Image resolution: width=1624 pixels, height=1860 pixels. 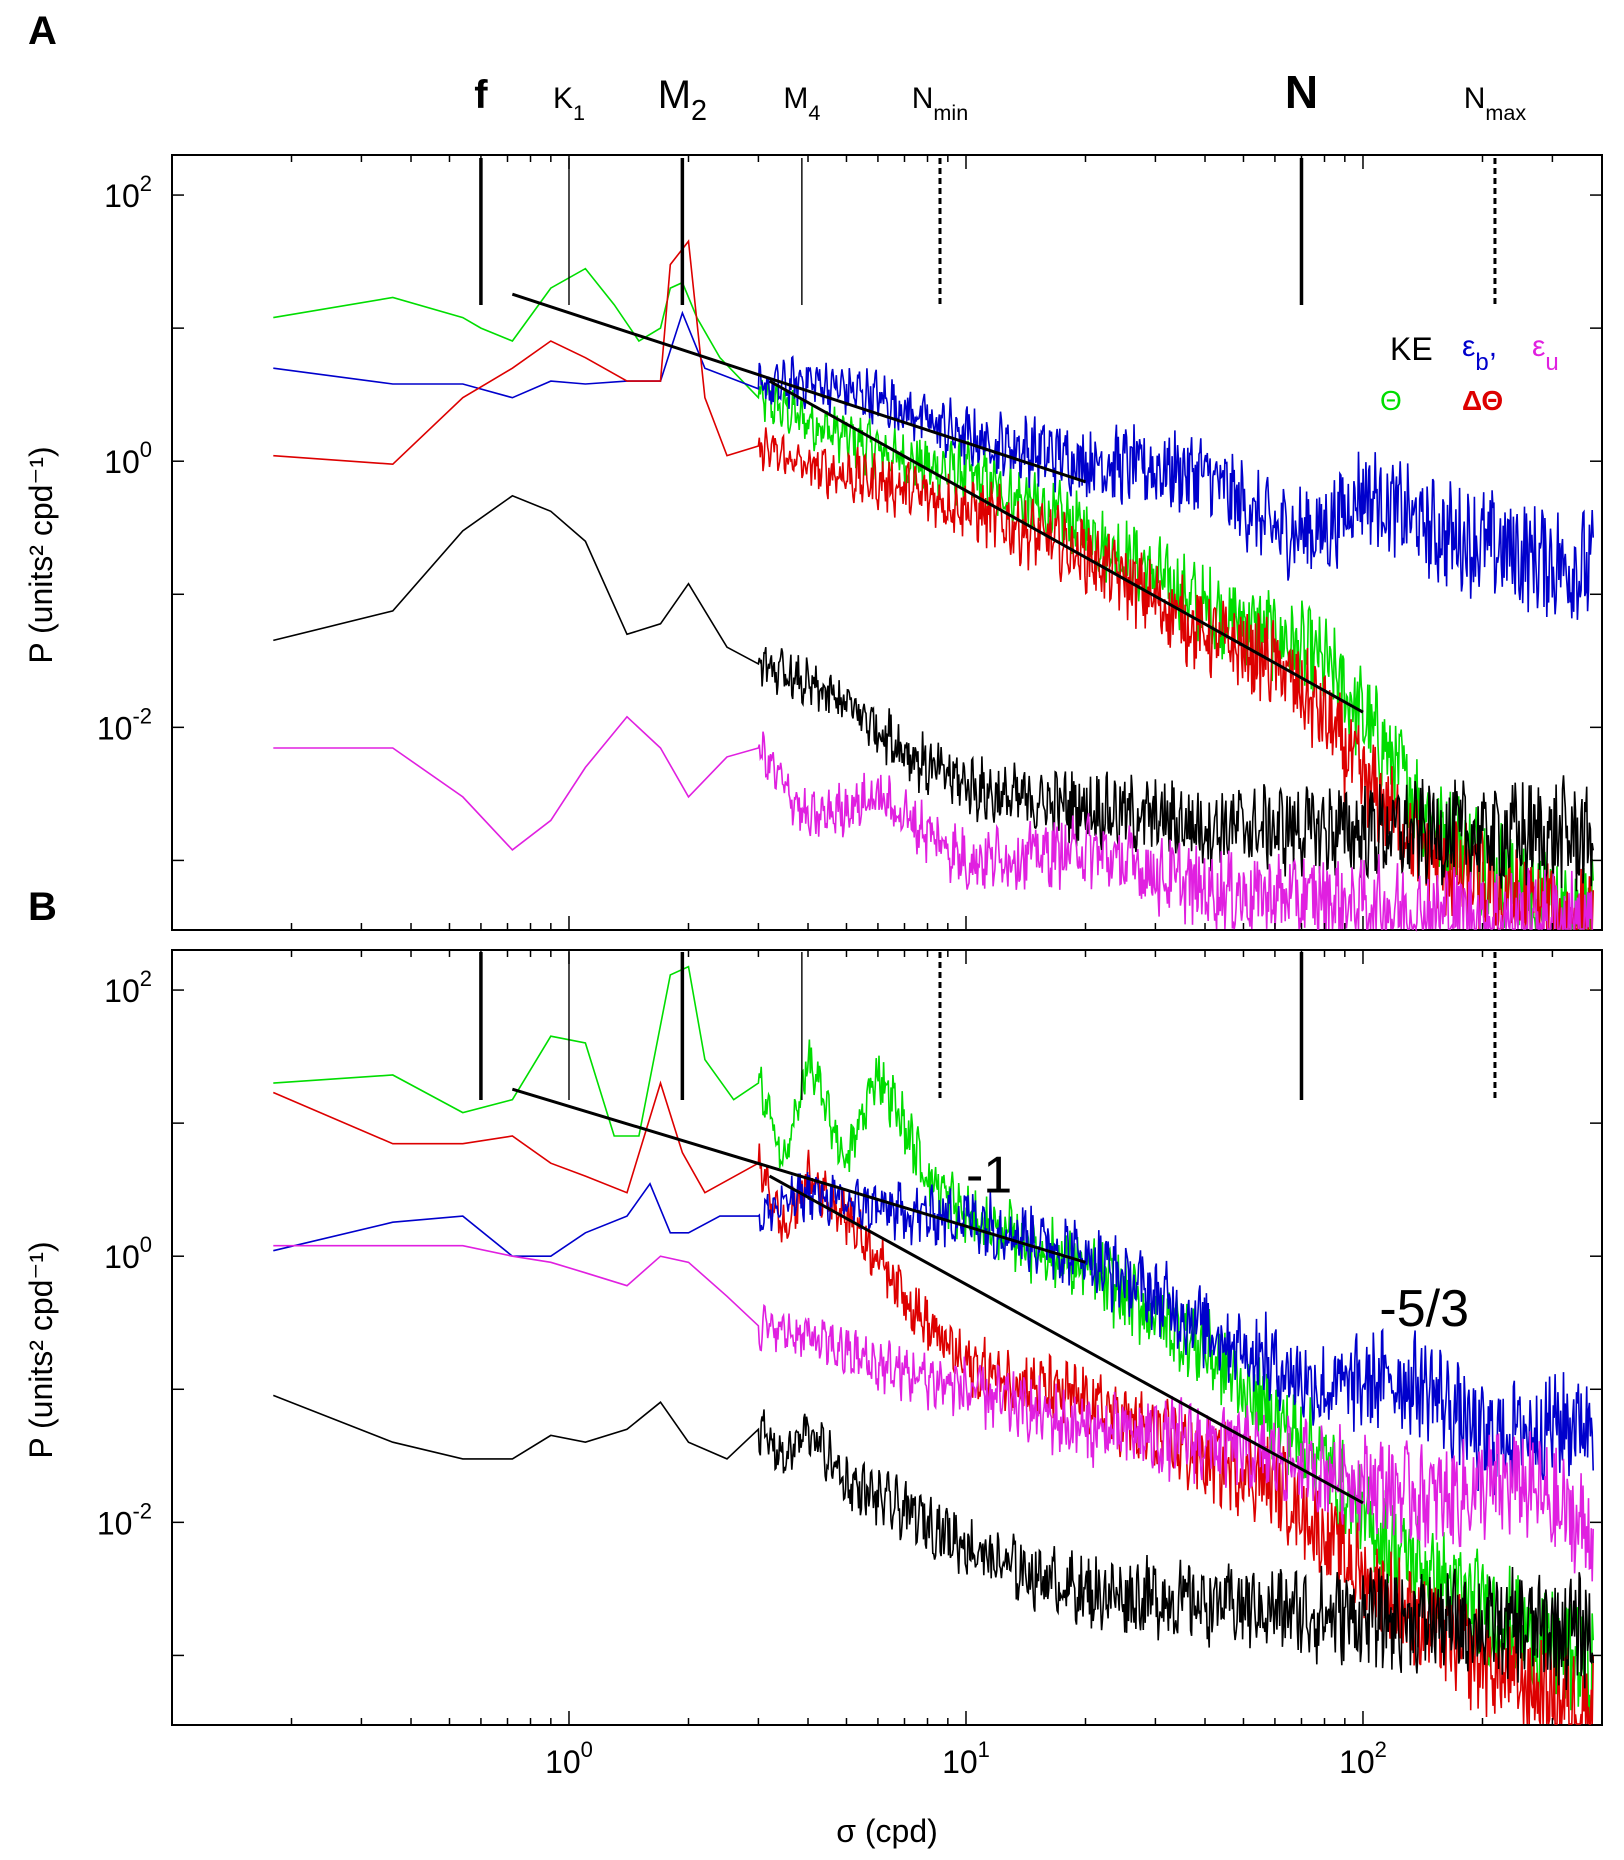 What do you see at coordinates (1363, 1758) in the screenshot?
I see `x-tick-label-2: 10²` at bounding box center [1363, 1758].